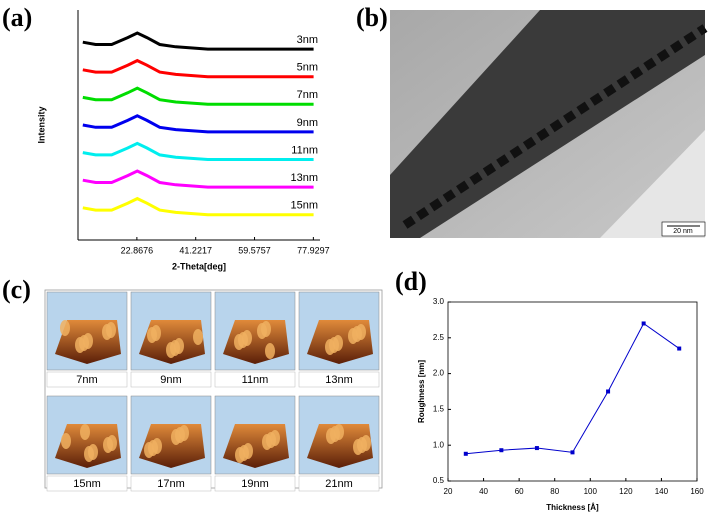  Describe the element at coordinates (307, 123) in the screenshot. I see `series-label: 9nm` at that location.